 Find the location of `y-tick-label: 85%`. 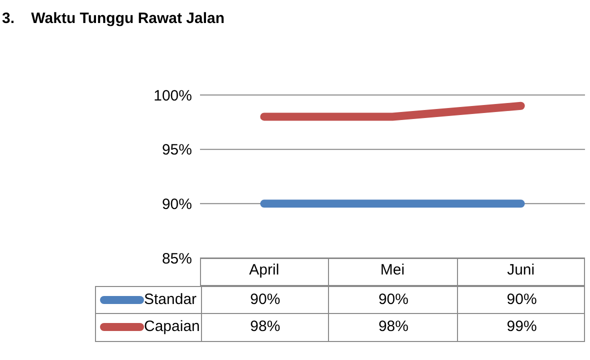

y-tick-label: 85% is located at coordinates (177, 259).